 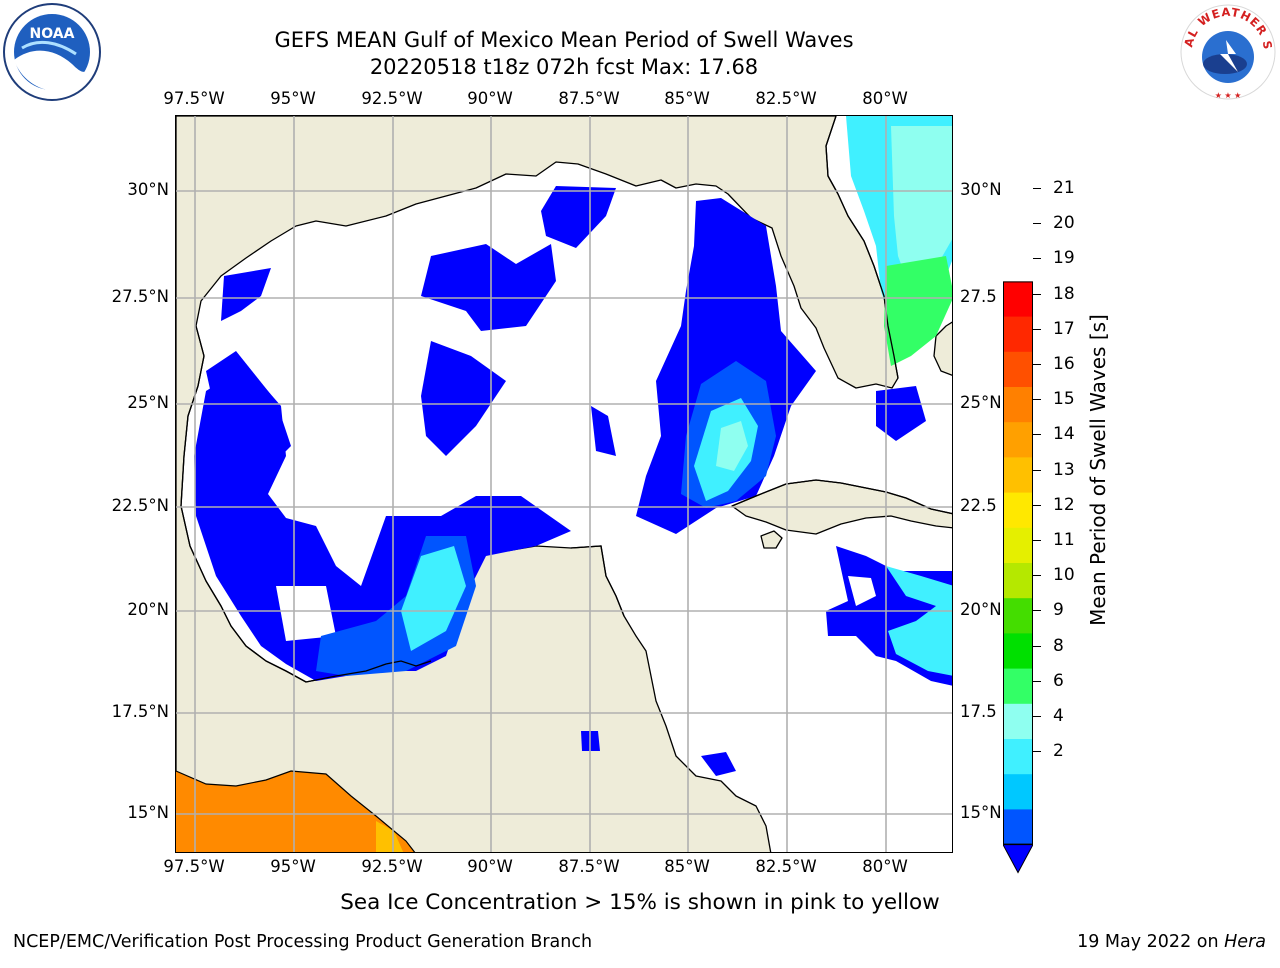 What do you see at coordinates (490, 98) in the screenshot?
I see `lon-label-top: 90°W` at bounding box center [490, 98].